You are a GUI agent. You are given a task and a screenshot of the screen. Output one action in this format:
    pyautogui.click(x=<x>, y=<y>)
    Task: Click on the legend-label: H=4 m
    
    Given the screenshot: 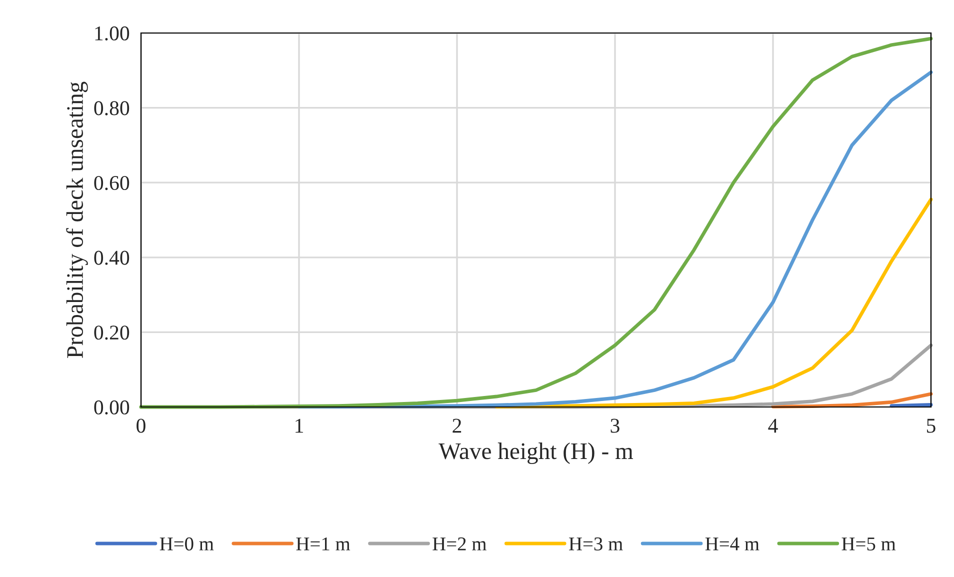 What is the action you would take?
    pyautogui.click(x=732, y=544)
    